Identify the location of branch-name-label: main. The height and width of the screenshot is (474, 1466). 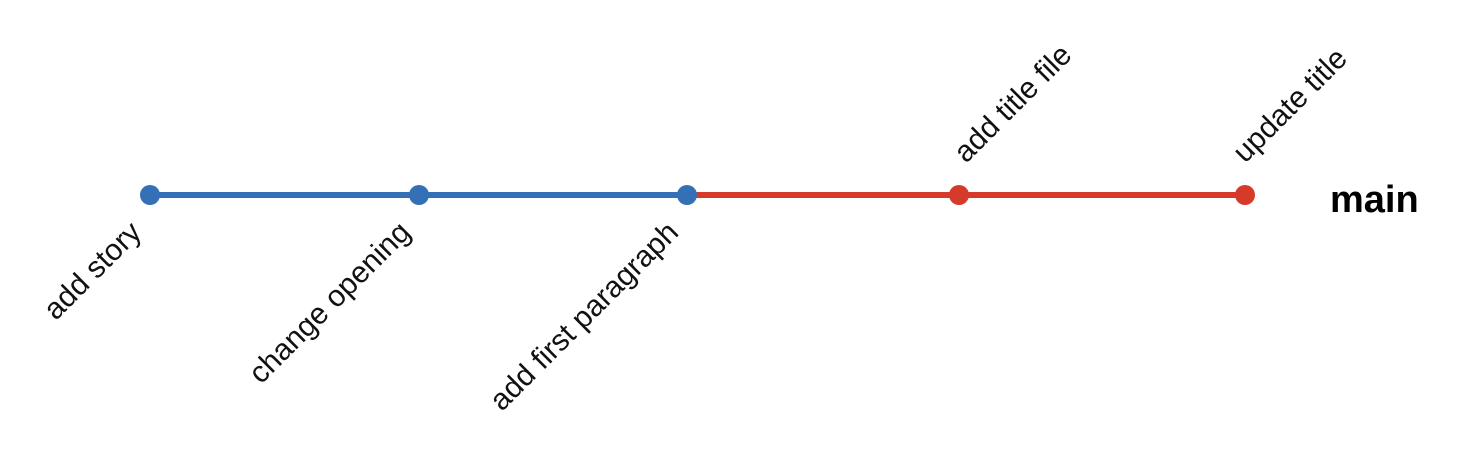
(1374, 200).